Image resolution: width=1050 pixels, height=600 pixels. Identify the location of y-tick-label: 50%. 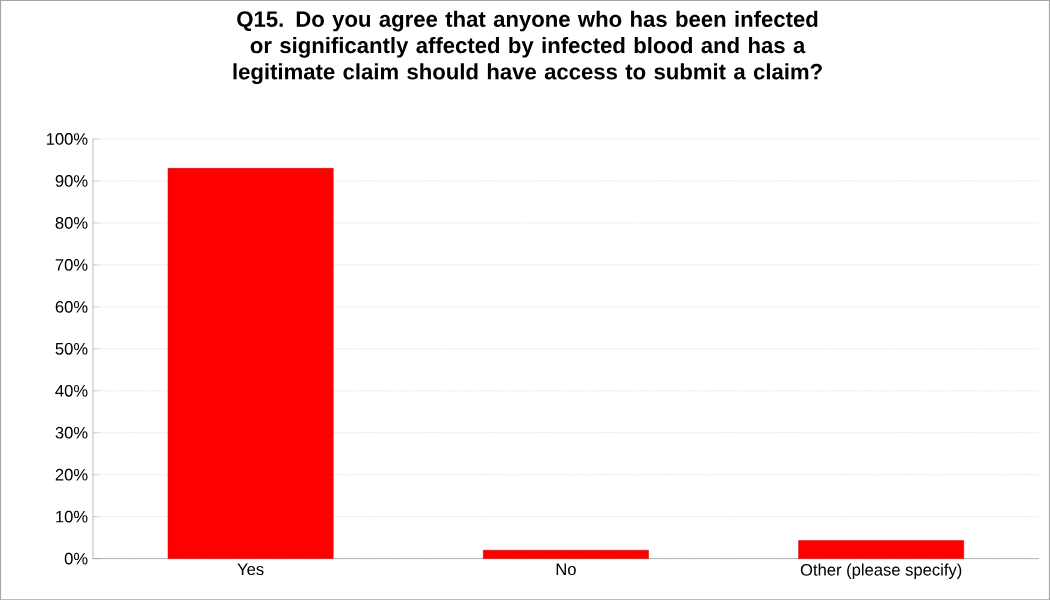
(71, 348).